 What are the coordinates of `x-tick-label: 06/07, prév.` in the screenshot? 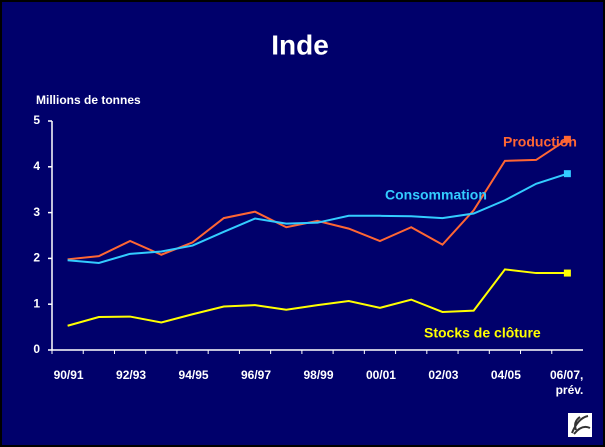 It's located at (567, 382).